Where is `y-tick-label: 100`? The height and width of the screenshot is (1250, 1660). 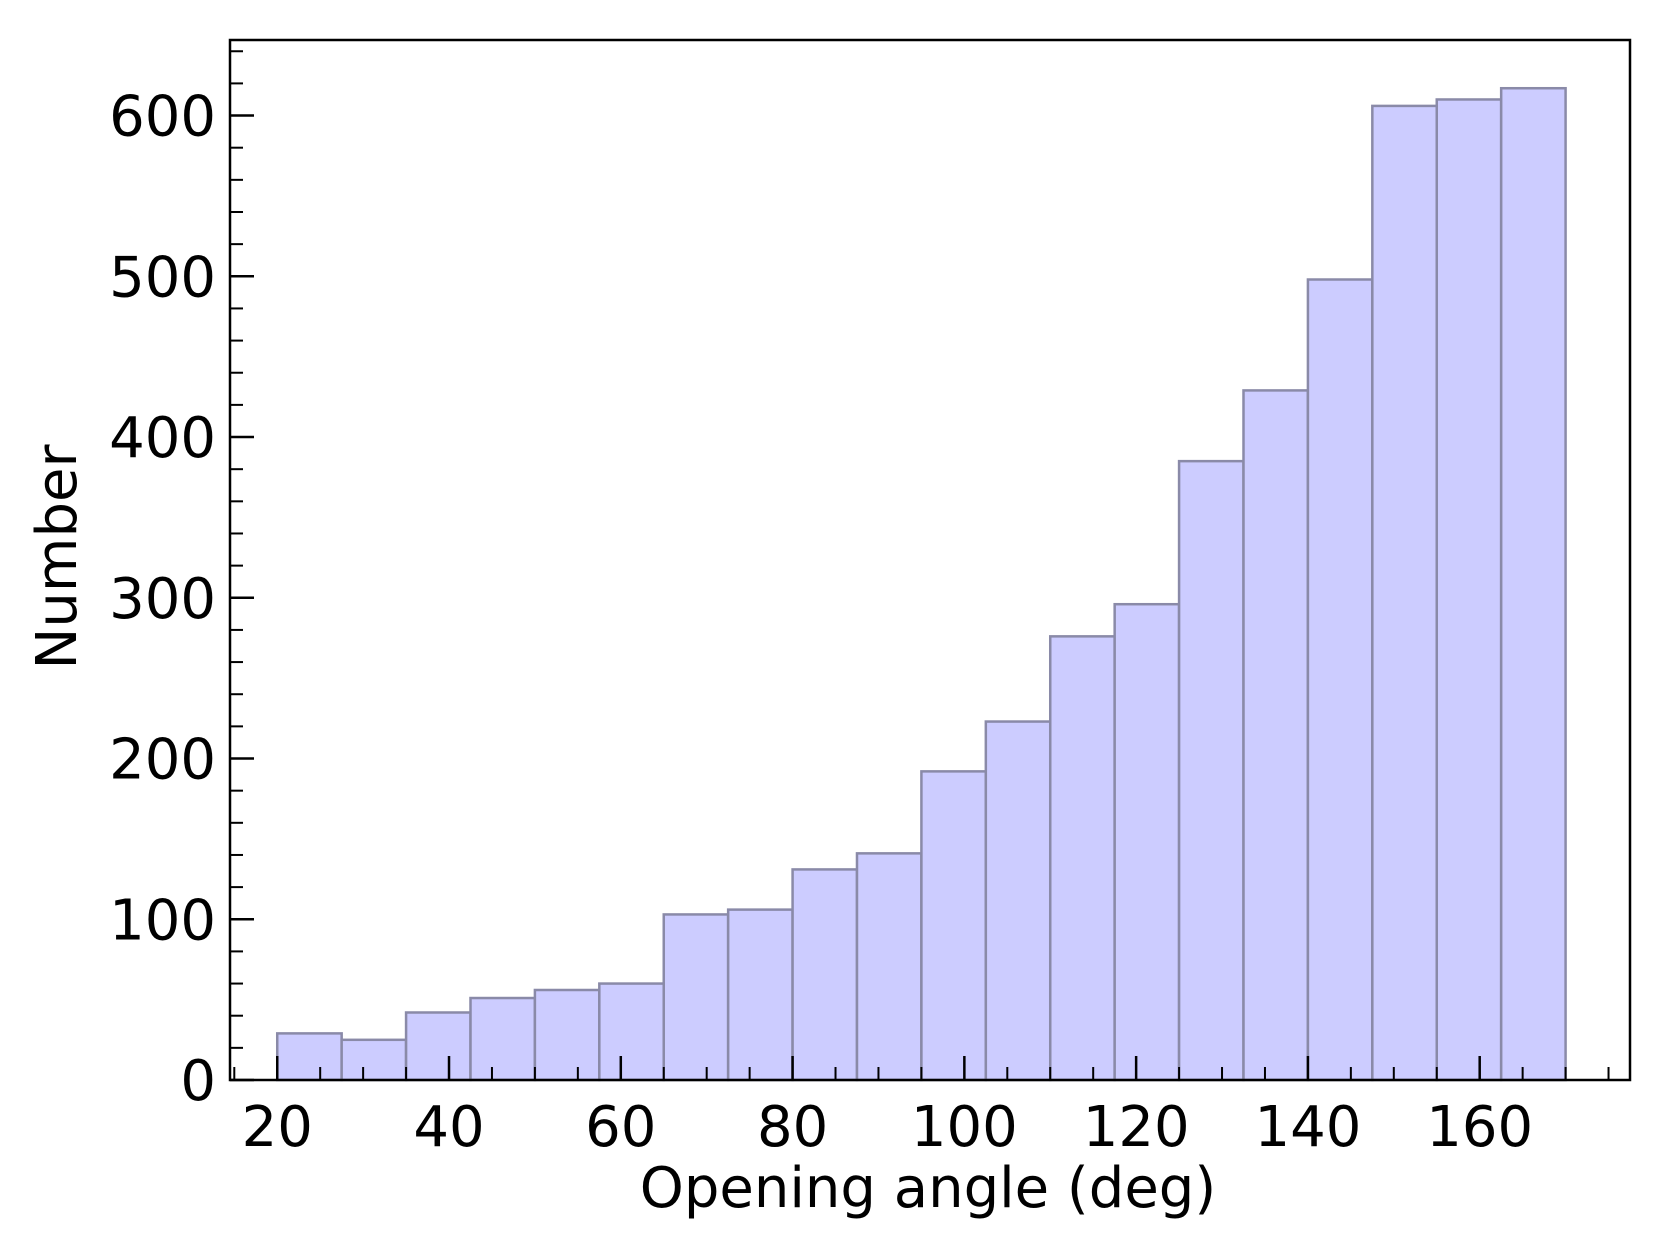 y-tick-label: 100 is located at coordinates (162, 920).